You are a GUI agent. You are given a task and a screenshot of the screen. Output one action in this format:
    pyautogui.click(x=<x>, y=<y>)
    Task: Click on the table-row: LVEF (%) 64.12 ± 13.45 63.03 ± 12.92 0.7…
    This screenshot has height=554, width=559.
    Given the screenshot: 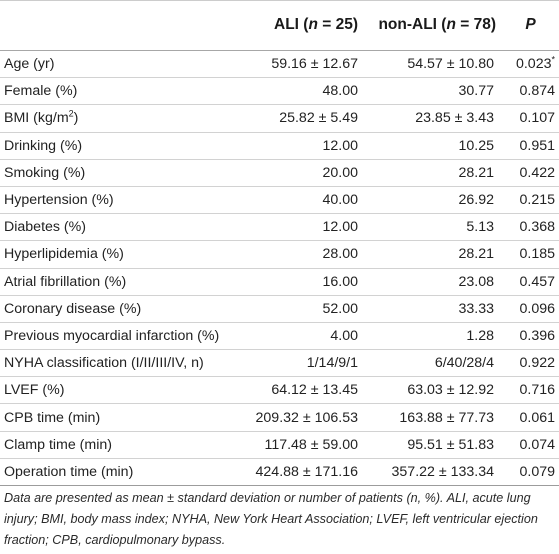 What is the action you would take?
    pyautogui.click(x=279, y=390)
    